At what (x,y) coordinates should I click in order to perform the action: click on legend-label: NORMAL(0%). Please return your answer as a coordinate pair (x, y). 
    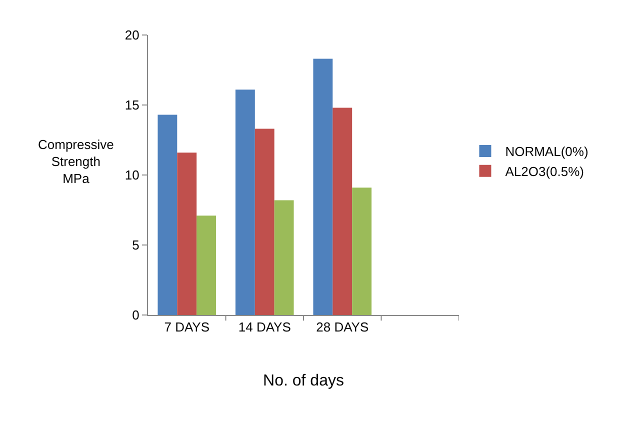
    Looking at the image, I should click on (546, 152).